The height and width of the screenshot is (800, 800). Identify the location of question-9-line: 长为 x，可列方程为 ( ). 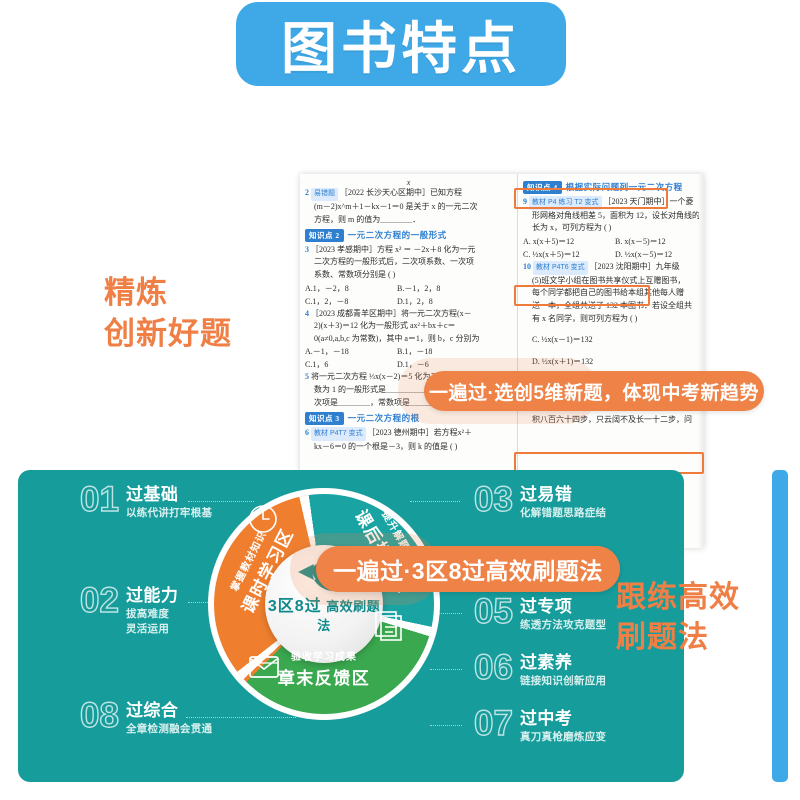
(572, 228).